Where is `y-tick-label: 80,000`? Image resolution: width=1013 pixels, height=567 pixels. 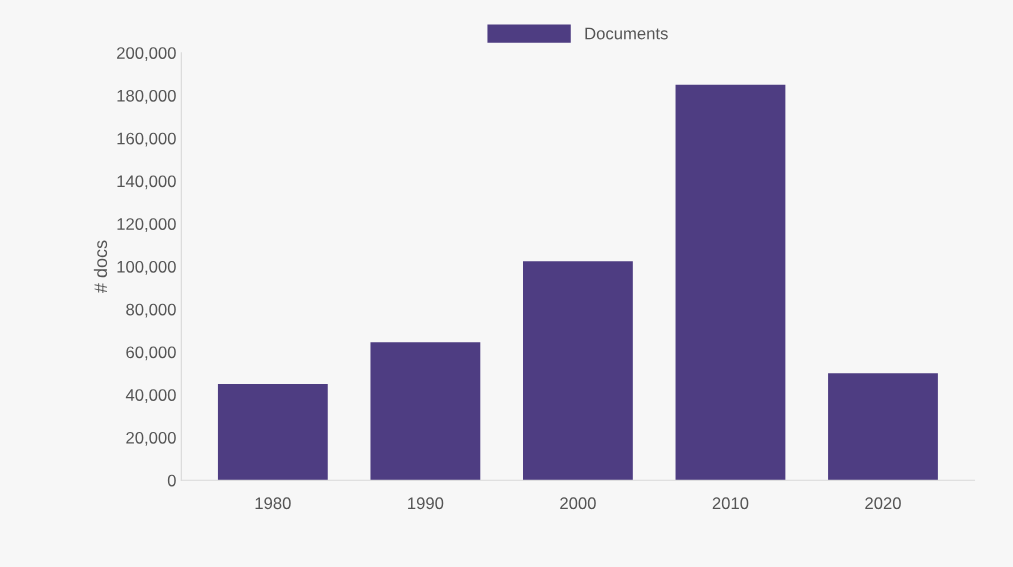
y-tick-label: 80,000 is located at coordinates (151, 310).